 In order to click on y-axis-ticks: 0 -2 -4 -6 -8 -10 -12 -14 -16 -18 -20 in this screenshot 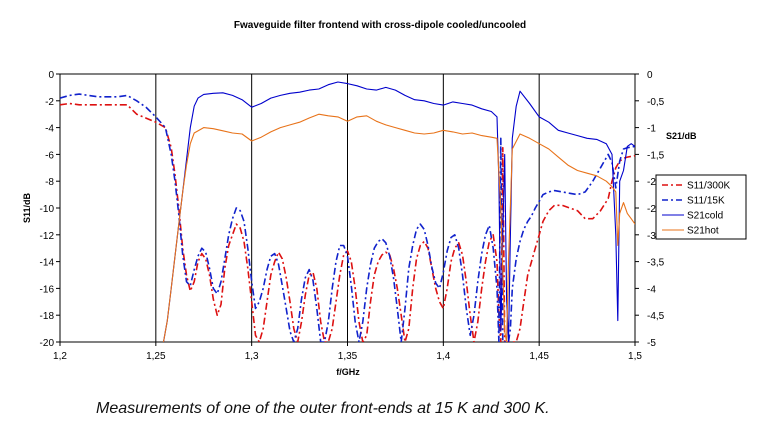, I will do `click(50, 209)`.